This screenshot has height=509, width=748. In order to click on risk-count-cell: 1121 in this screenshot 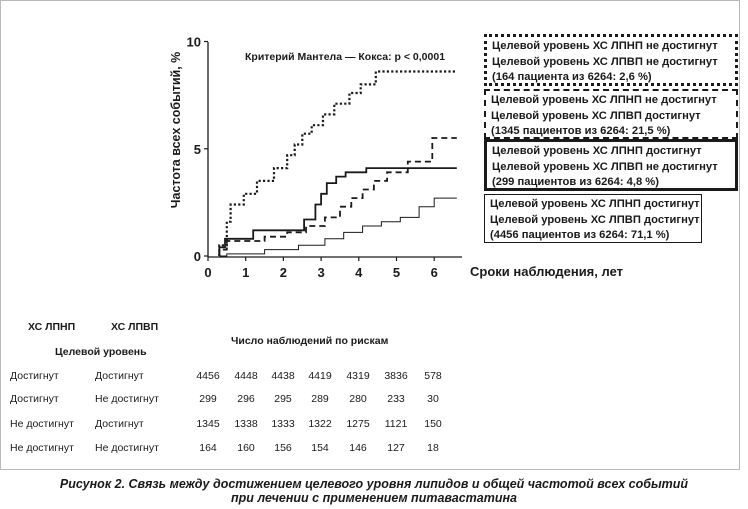, I will do `click(396, 424)`.